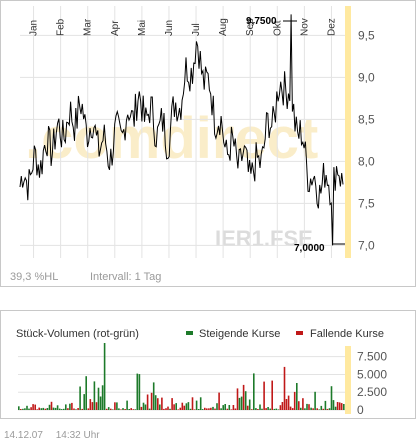 Image resolution: width=417 pixels, height=443 pixels. Describe the element at coordinates (23, 435) in the screenshot. I see `footer-date: 14.12.07` at that location.